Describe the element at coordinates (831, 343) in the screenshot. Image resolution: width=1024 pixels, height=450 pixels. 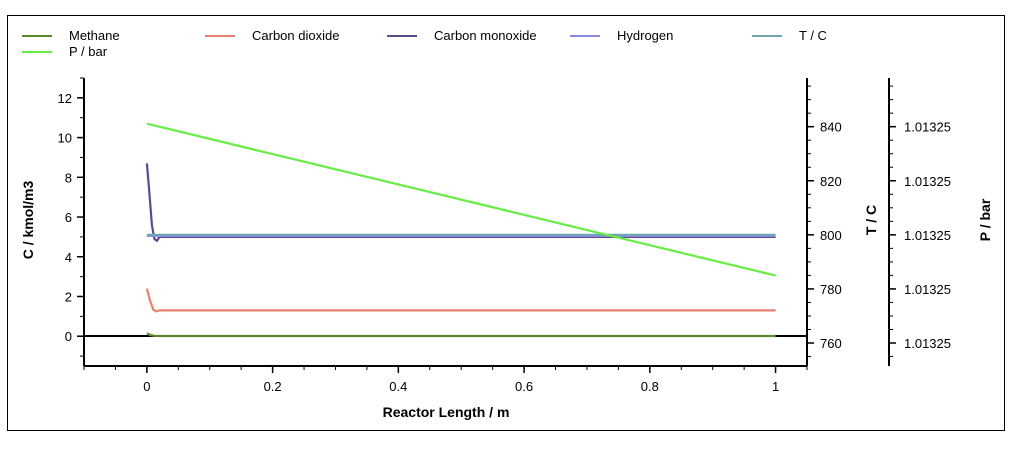
I see `y2-tick-label: 760` at that location.